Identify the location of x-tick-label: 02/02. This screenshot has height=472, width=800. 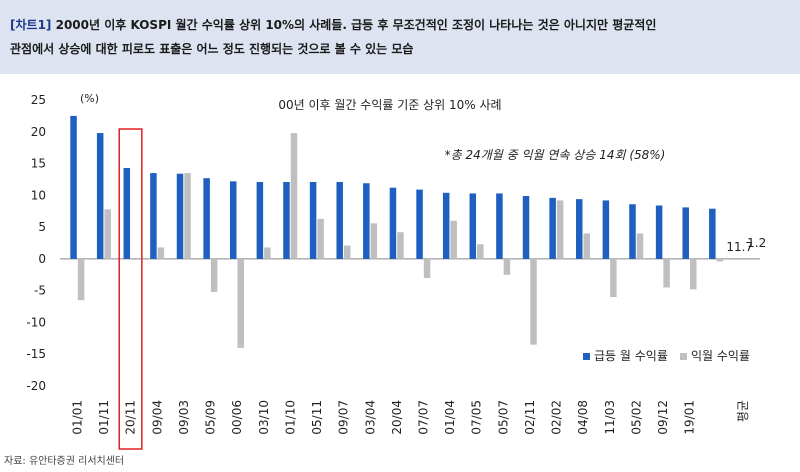
(557, 417).